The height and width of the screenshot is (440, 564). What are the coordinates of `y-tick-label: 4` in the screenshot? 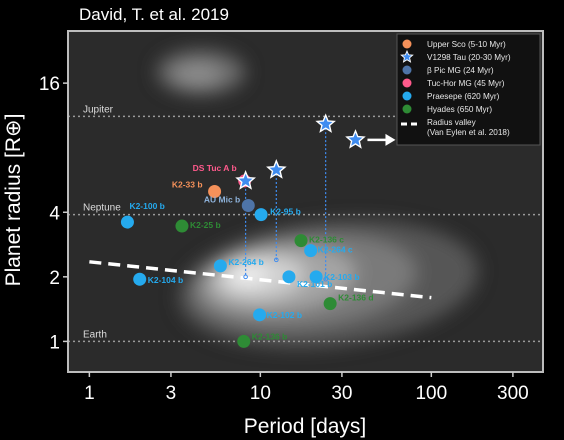 It's located at (54, 213).